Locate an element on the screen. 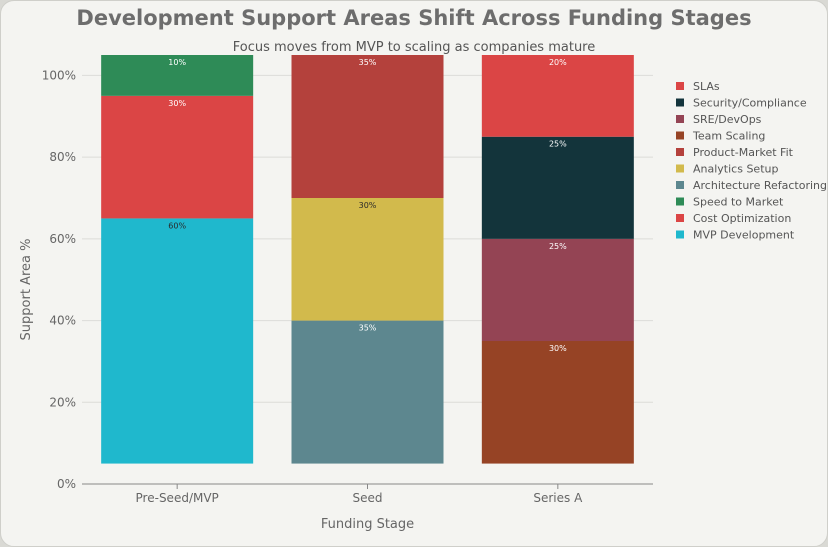 Image resolution: width=828 pixels, height=547 pixels. legend-label: Security/Compliance is located at coordinates (750, 103).